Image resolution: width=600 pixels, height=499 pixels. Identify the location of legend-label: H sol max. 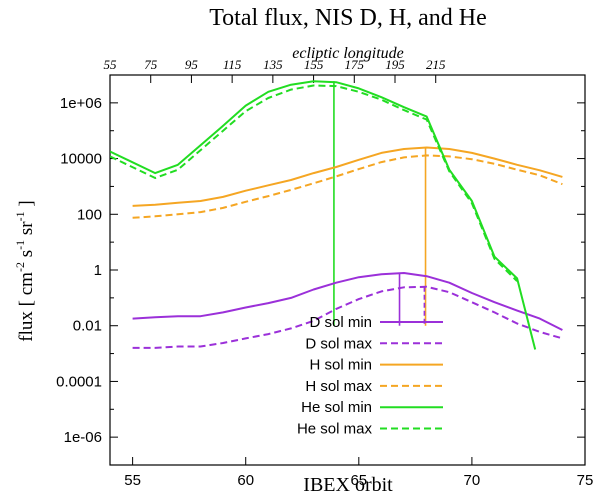
(338, 386).